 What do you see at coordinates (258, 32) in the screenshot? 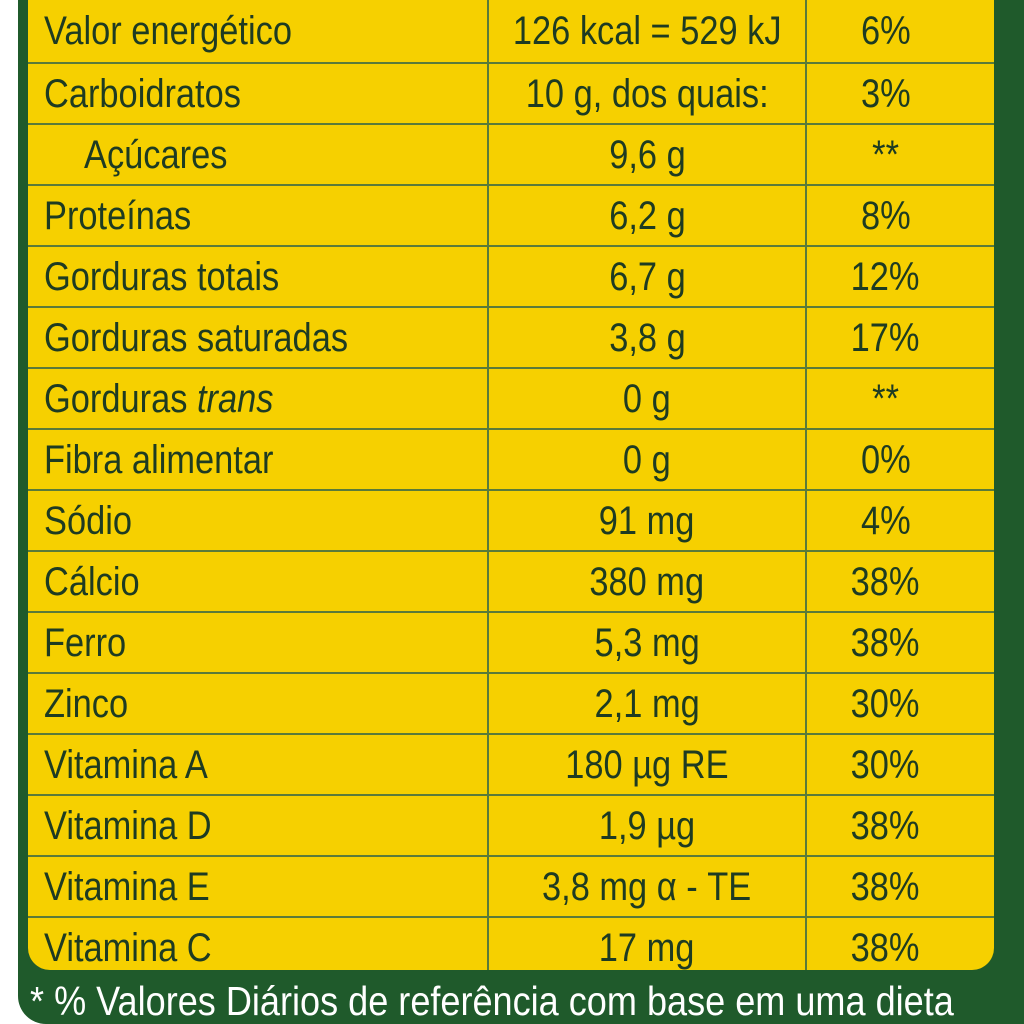
I see `nutrient-name: Valor energético` at bounding box center [258, 32].